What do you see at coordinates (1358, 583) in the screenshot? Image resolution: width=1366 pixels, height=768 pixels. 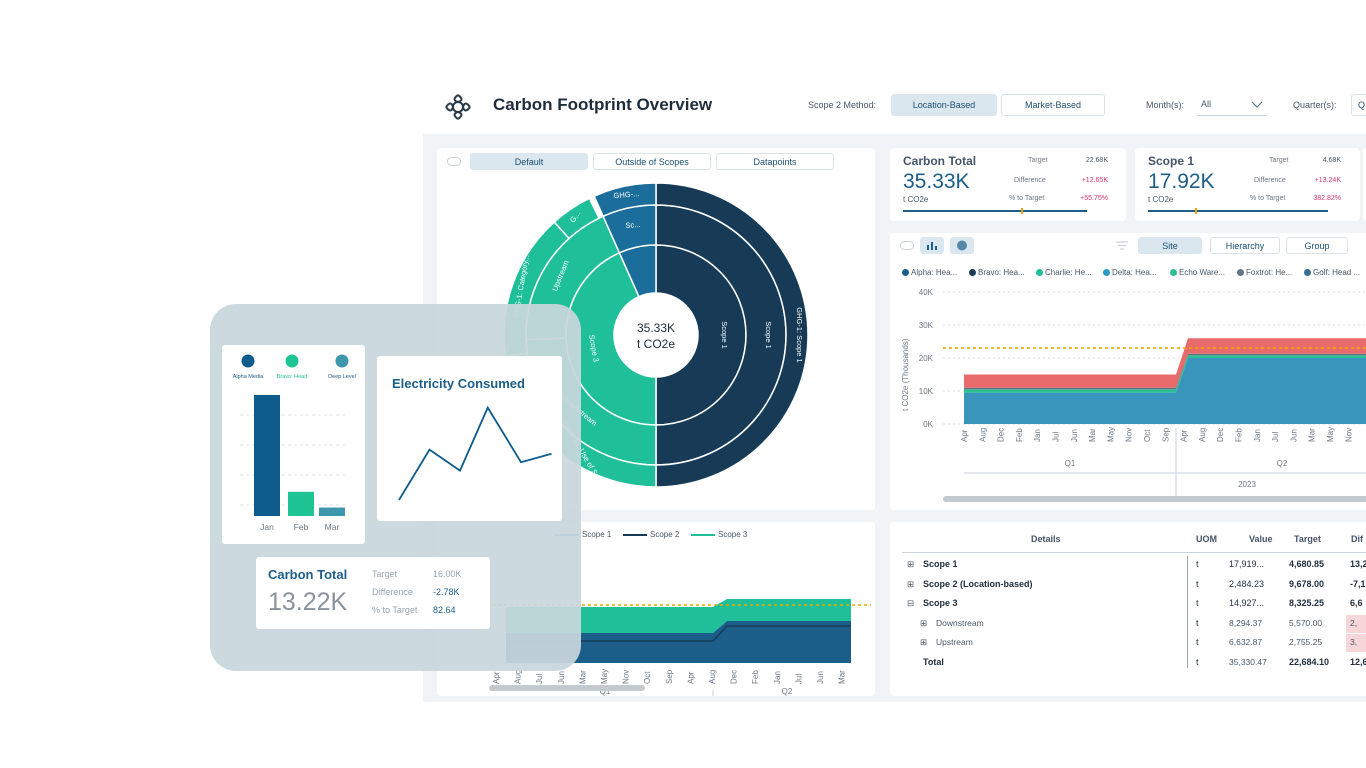 I see `row-difference: -7,1` at bounding box center [1358, 583].